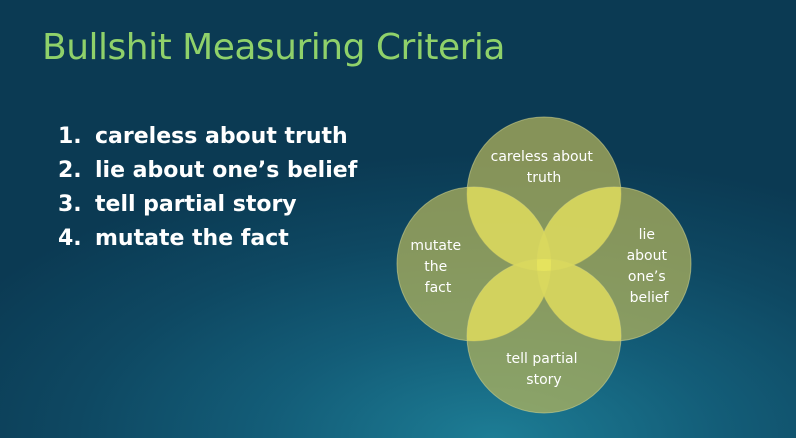 The height and width of the screenshot is (438, 796). What do you see at coordinates (647, 277) in the screenshot?
I see `venn-label-right-line: one’s` at bounding box center [647, 277].